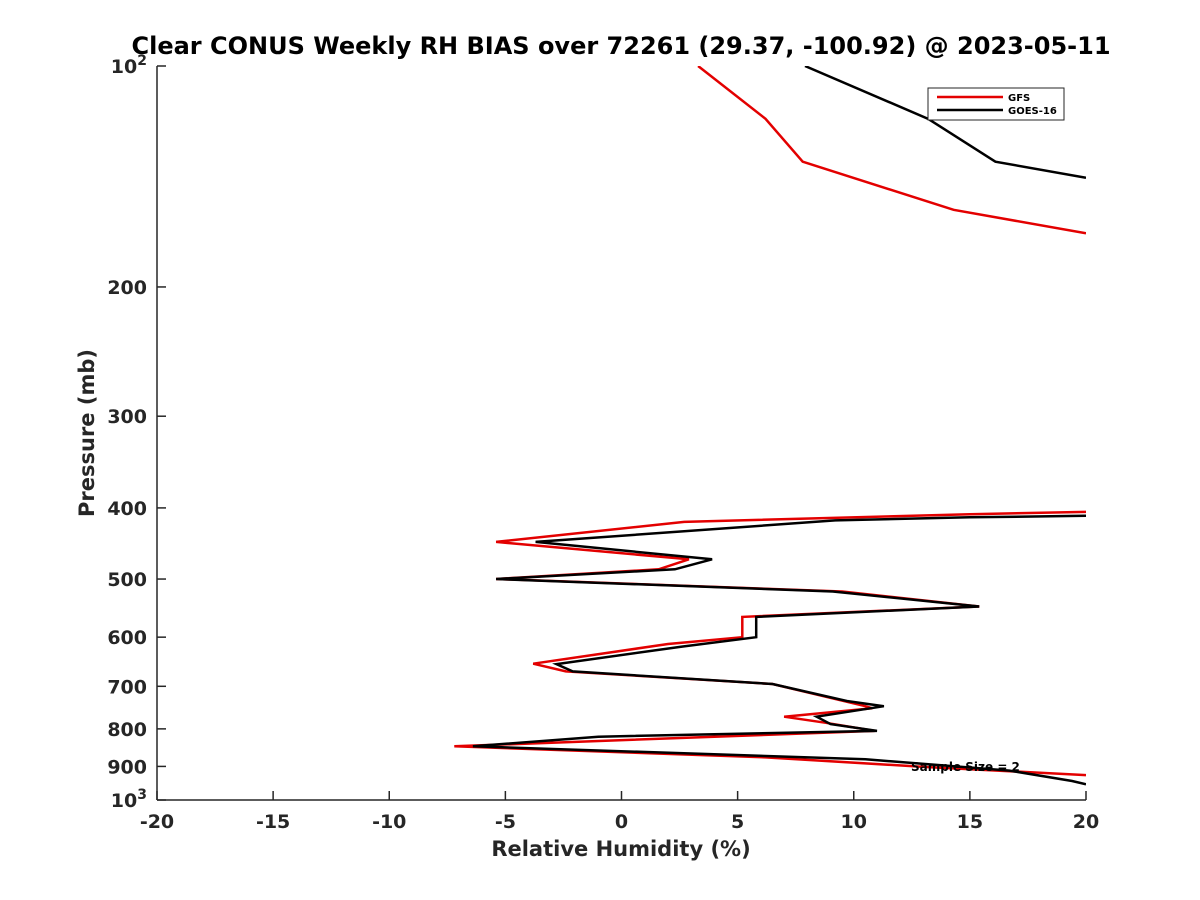  What do you see at coordinates (127, 417) in the screenshot?
I see `y-tick-label: 300` at bounding box center [127, 417].